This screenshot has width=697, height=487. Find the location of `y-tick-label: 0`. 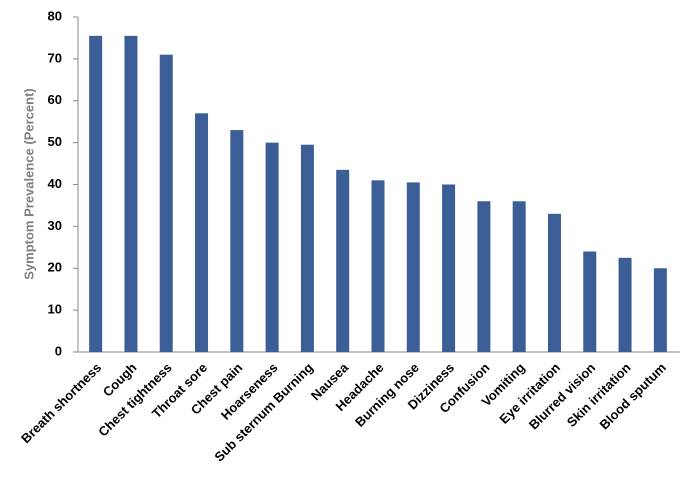

y-tick-label: 0 is located at coordinates (58, 350).